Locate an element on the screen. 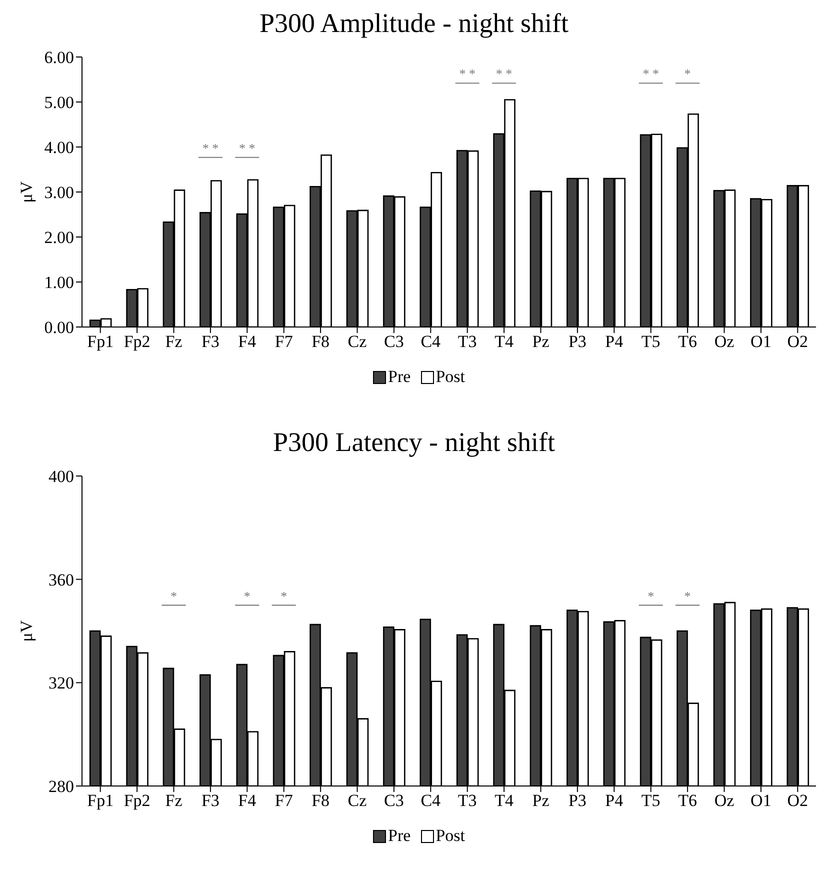  chart-title: P300 Amplitude - night shift is located at coordinates (414, 23).